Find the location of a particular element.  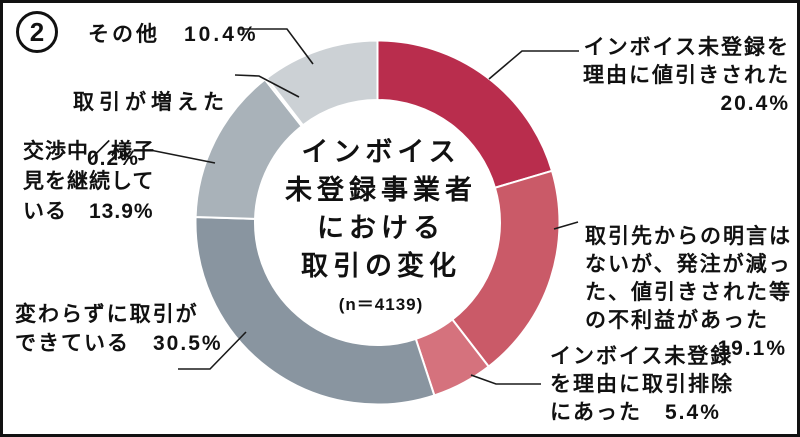

callout-disadvantage-label: 取引先からの明言は ないが、発注が減っ た、値引きされた等 の不利益があった is located at coordinates (688, 278).